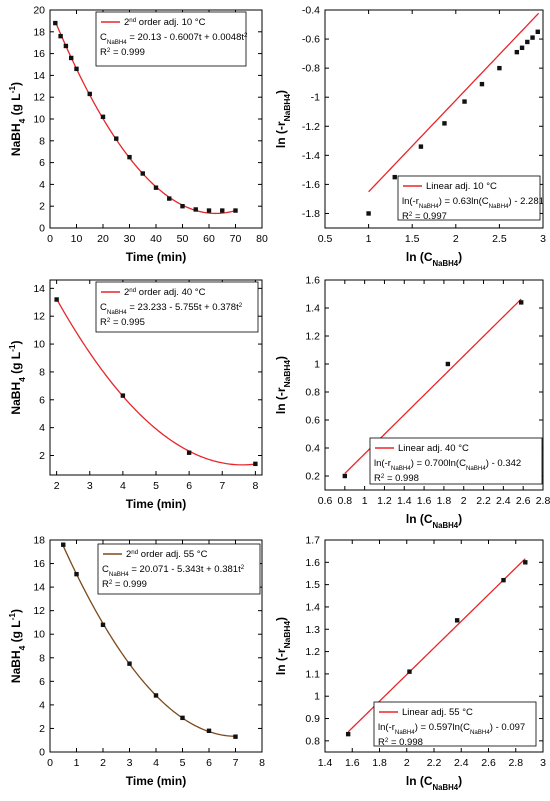 This screenshot has width=550, height=801. What do you see at coordinates (451, 729) in the screenshot?
I see `legend-equation: ln(-rNaBH4) = 0.597ln(CNaBH4) - 0.097` at bounding box center [451, 729].